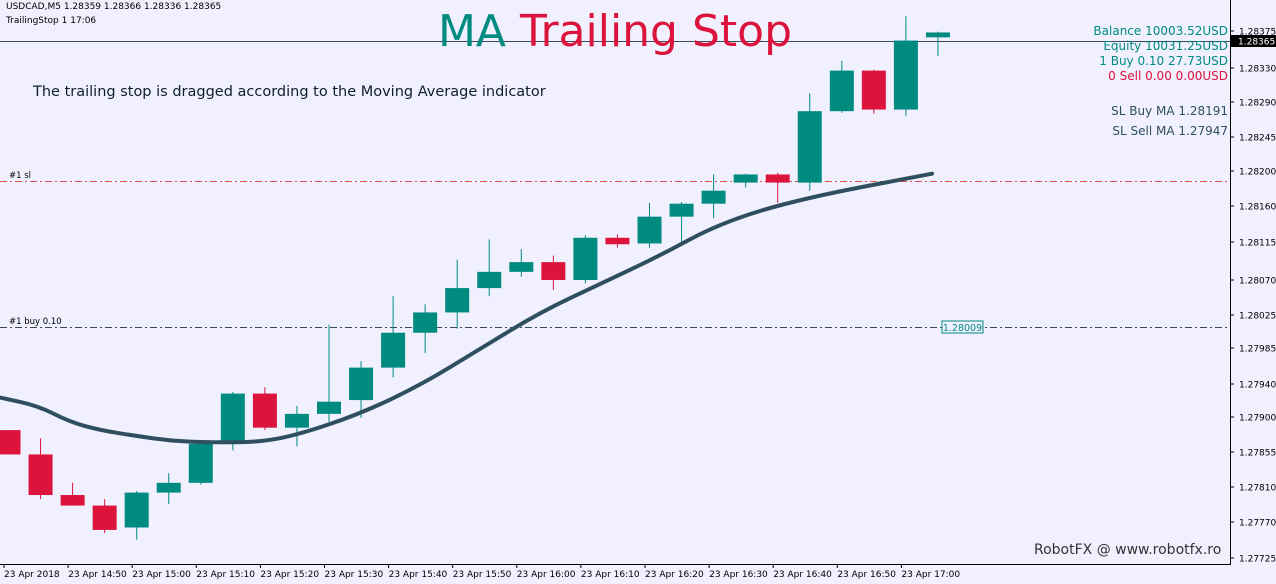 Image resolution: width=1276 pixels, height=584 pixels. I want to click on price-tick-label: 1.28330, so click(1257, 70).